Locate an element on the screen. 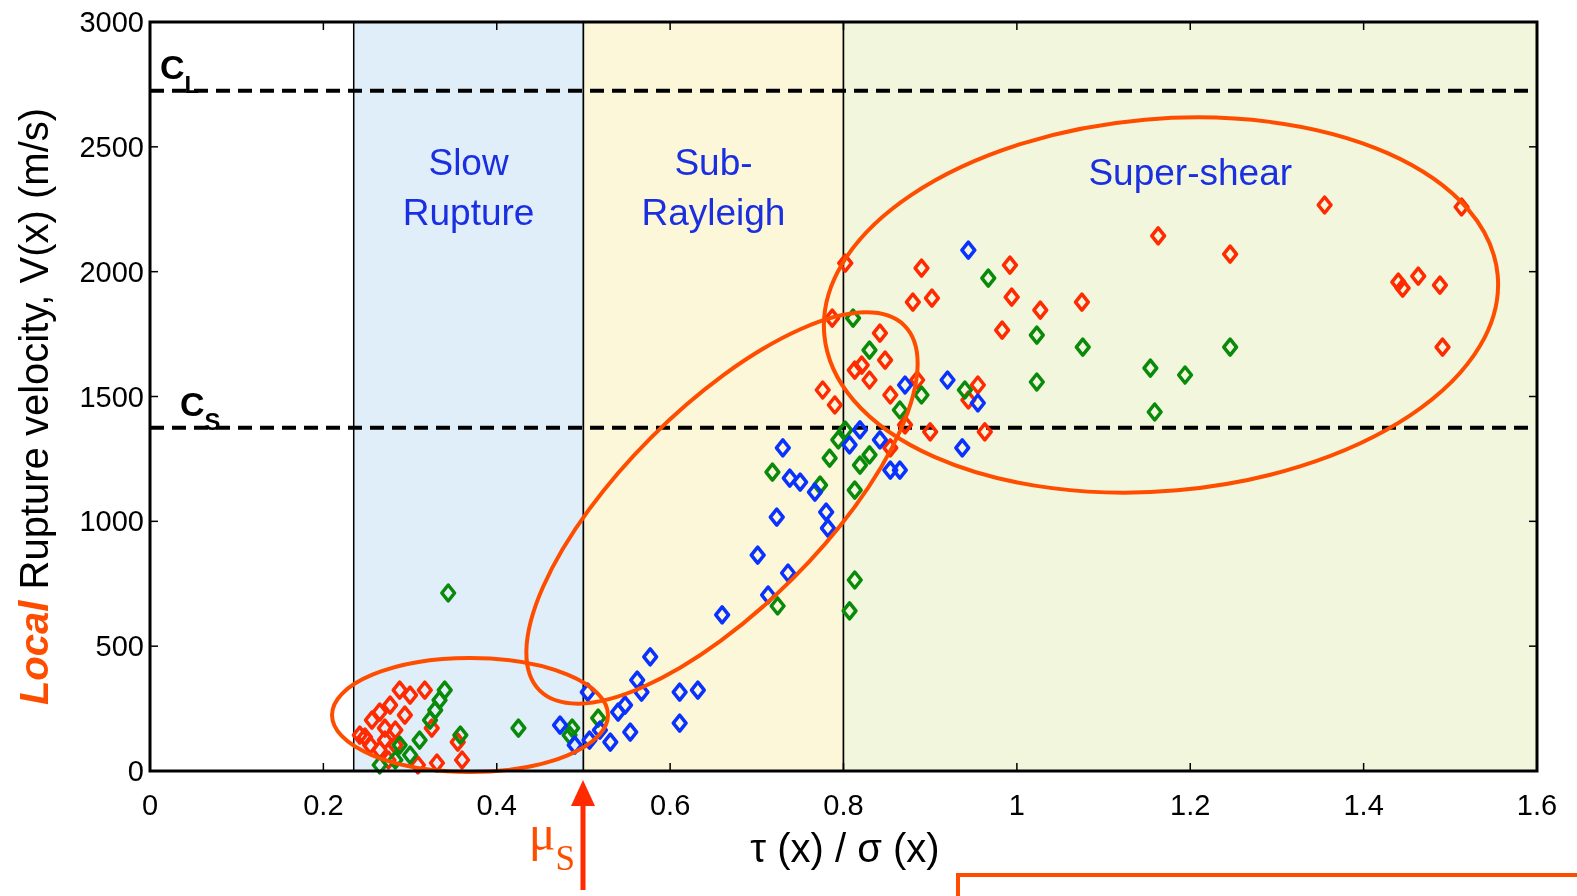 Image resolution: width=1577 pixels, height=896 pixels. x-axis-title: τ (x) / σ (x) is located at coordinates (845, 848).